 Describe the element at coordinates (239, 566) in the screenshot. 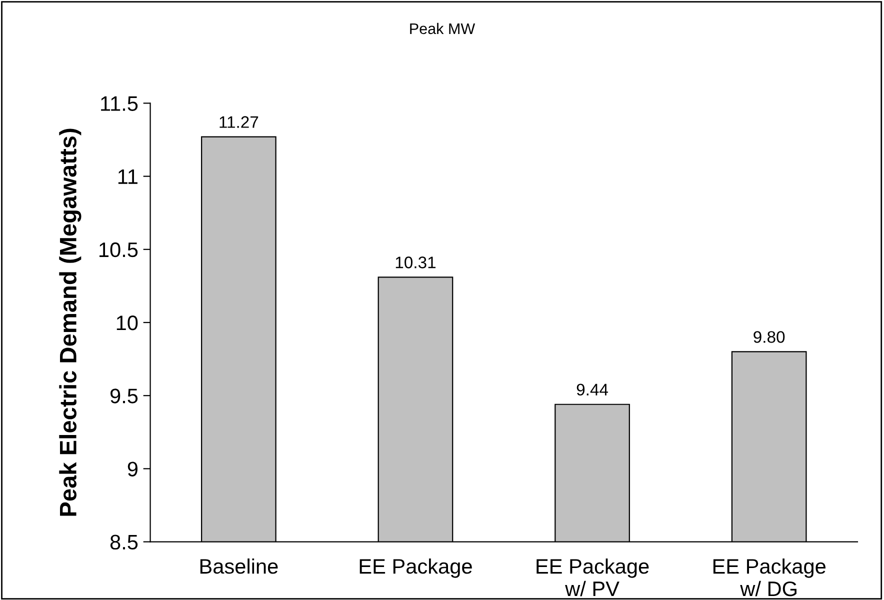

I see `x-tick-label: Baseline` at that location.